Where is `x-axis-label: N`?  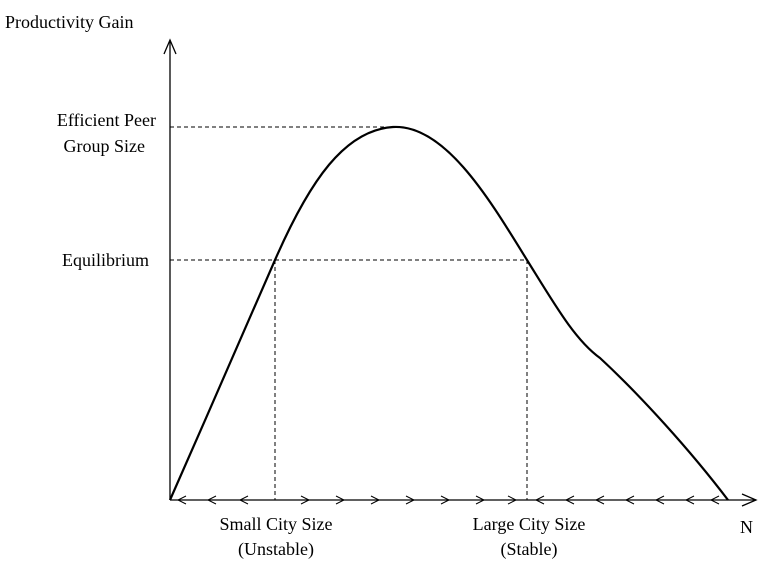
x-axis-label: N is located at coordinates (746, 527).